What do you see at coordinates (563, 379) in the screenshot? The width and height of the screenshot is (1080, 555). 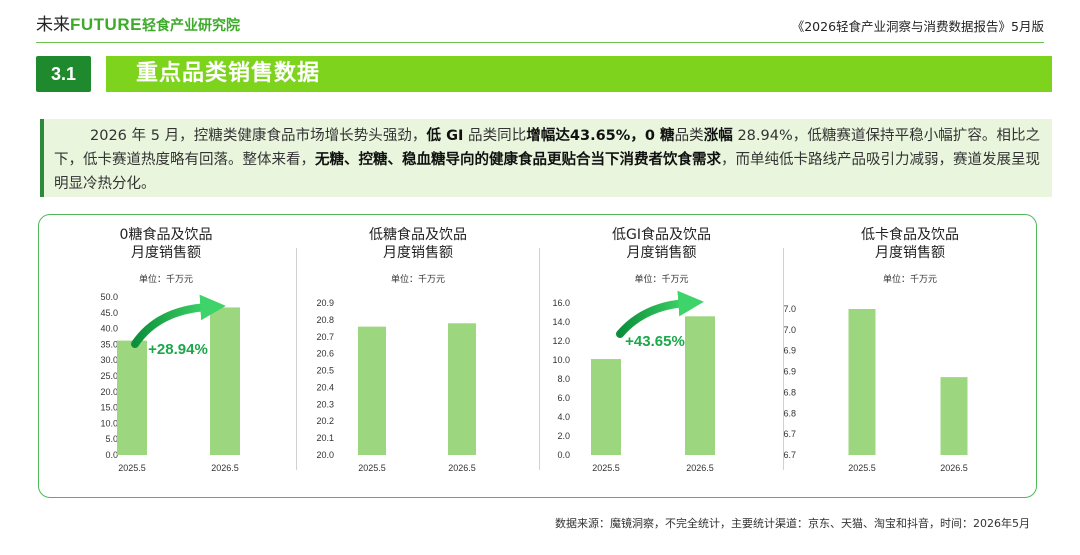 I see `y-tick-label: 8.0` at bounding box center [563, 379].